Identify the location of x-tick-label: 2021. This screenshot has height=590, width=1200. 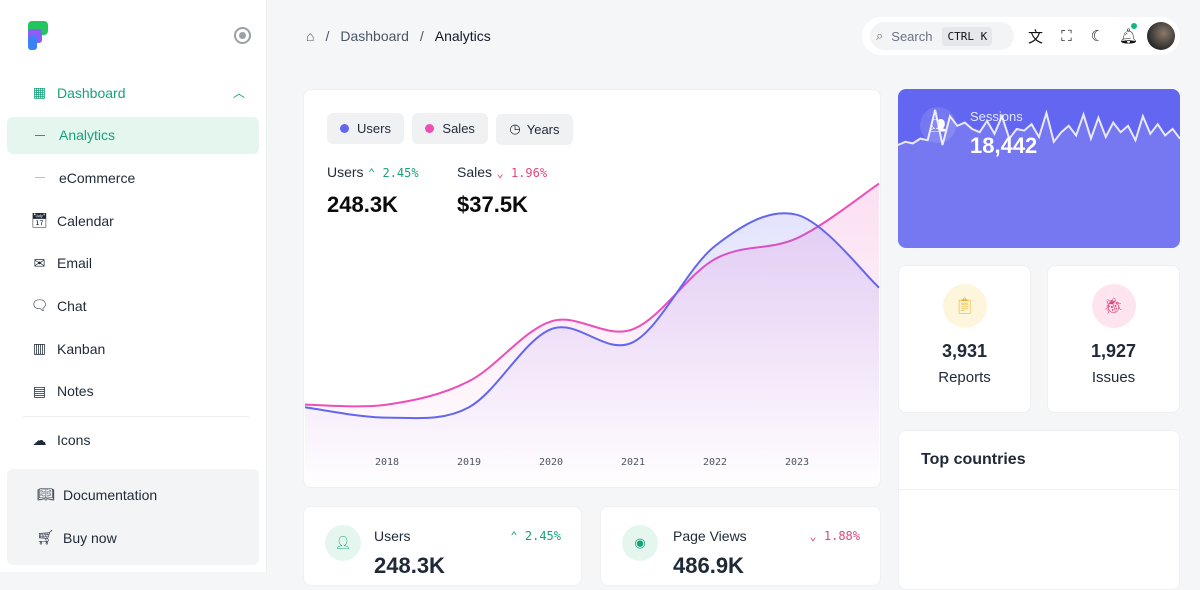
(633, 462).